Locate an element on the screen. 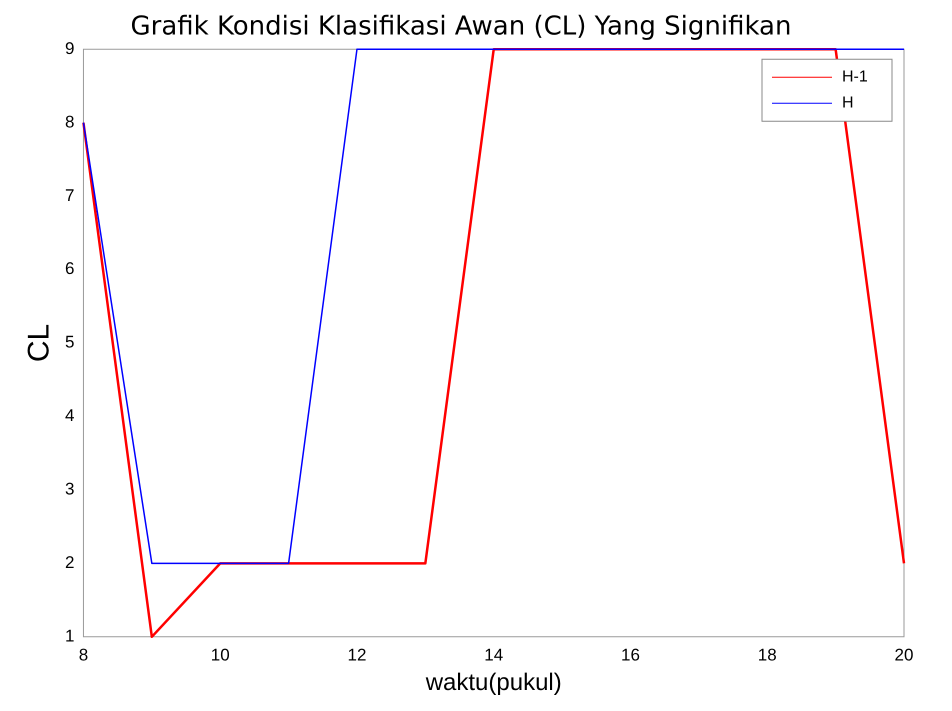 The height and width of the screenshot is (711, 952). y-tick-label: 2 is located at coordinates (69, 562).